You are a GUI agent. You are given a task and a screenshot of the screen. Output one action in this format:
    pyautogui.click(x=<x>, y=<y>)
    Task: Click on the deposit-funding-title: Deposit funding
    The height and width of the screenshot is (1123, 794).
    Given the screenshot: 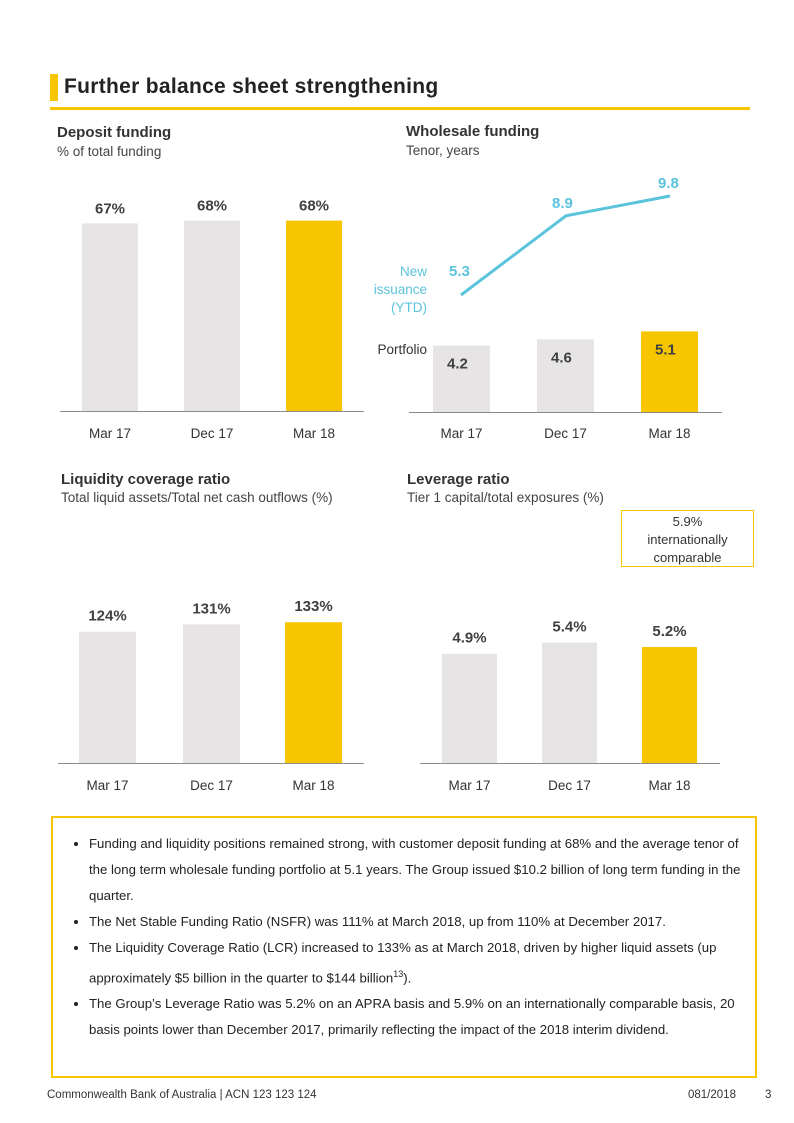 What is the action you would take?
    pyautogui.click(x=114, y=132)
    